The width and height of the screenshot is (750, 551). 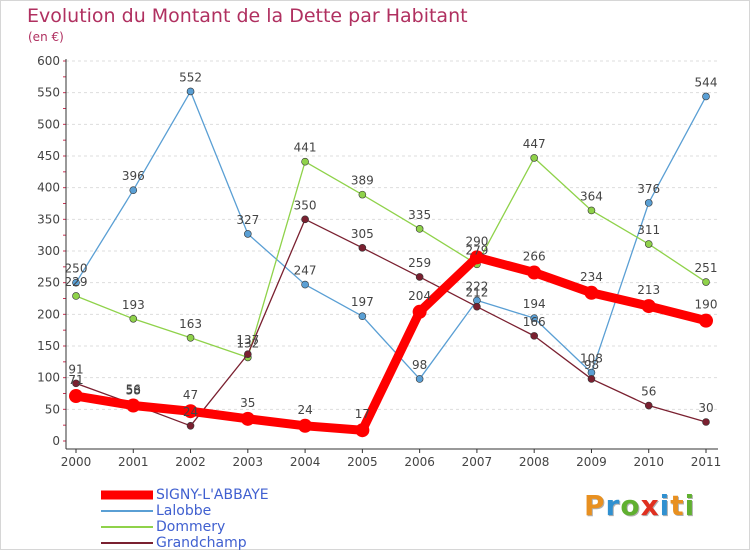 I want to click on data-label-signy-l-abbaye: 266, so click(x=534, y=257).